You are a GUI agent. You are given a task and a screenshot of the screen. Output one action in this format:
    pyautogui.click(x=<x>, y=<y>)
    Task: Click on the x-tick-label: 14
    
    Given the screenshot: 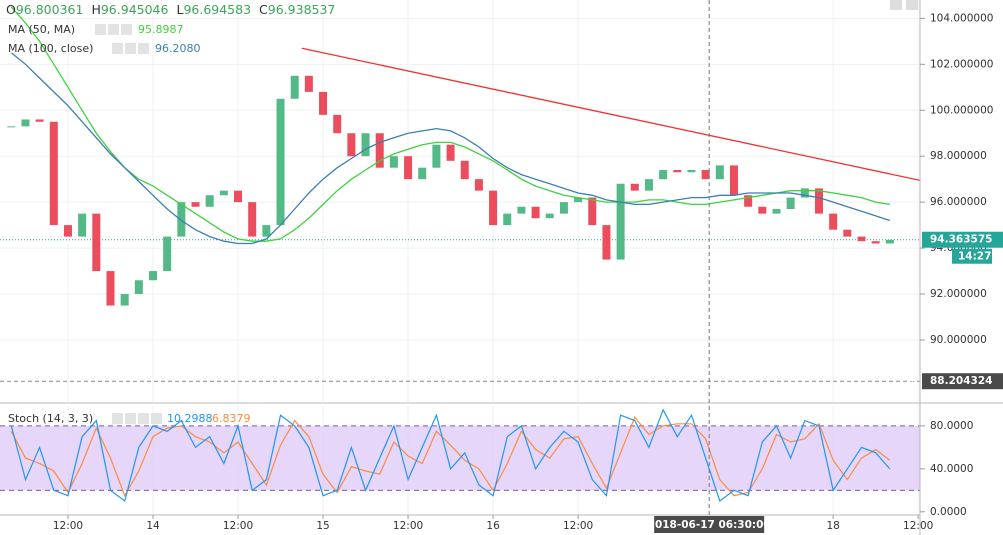 What is the action you would take?
    pyautogui.click(x=153, y=526)
    